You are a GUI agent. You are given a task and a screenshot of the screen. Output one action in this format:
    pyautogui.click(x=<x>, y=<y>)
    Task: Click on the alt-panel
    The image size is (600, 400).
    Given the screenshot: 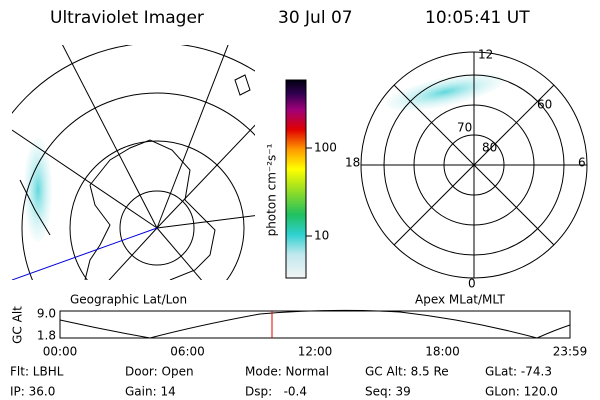 What is the action you would take?
    pyautogui.click(x=315, y=324)
    